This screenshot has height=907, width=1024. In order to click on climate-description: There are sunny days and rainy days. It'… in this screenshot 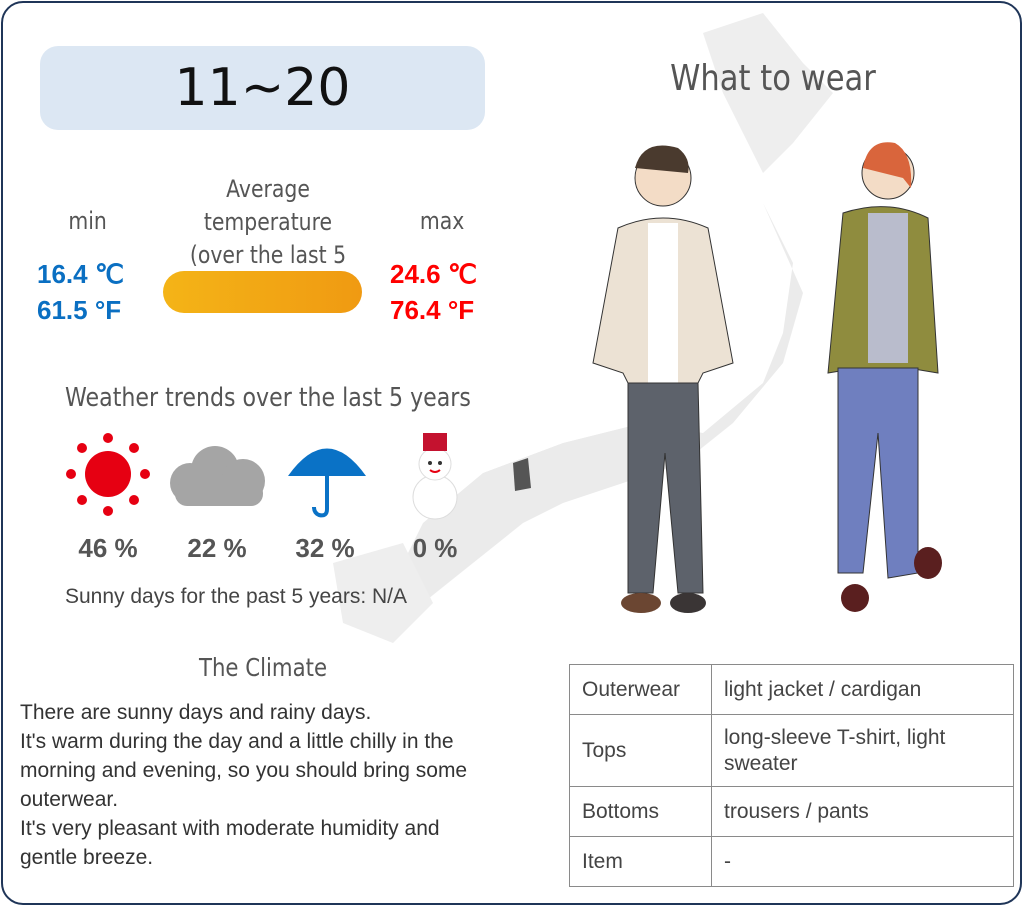, I will do `click(260, 785)`.